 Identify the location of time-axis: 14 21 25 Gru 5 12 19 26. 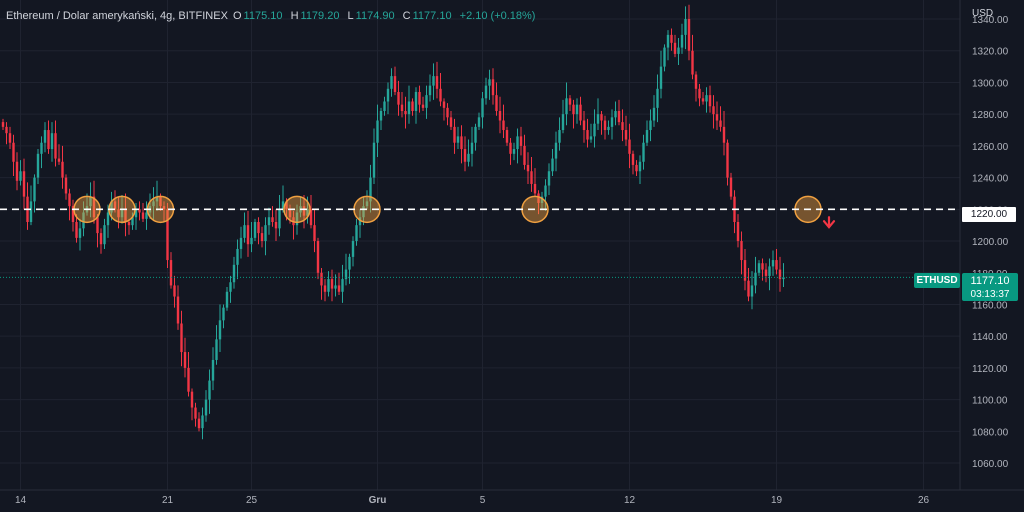
(472, 500).